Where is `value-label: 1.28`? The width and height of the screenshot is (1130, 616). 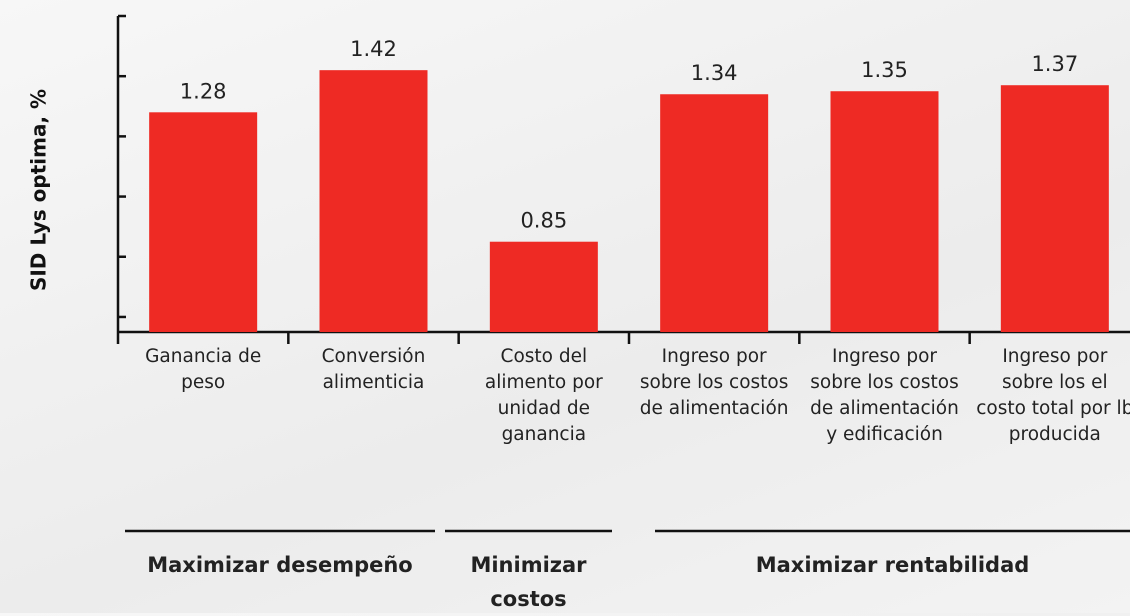 value-label: 1.28 is located at coordinates (203, 91).